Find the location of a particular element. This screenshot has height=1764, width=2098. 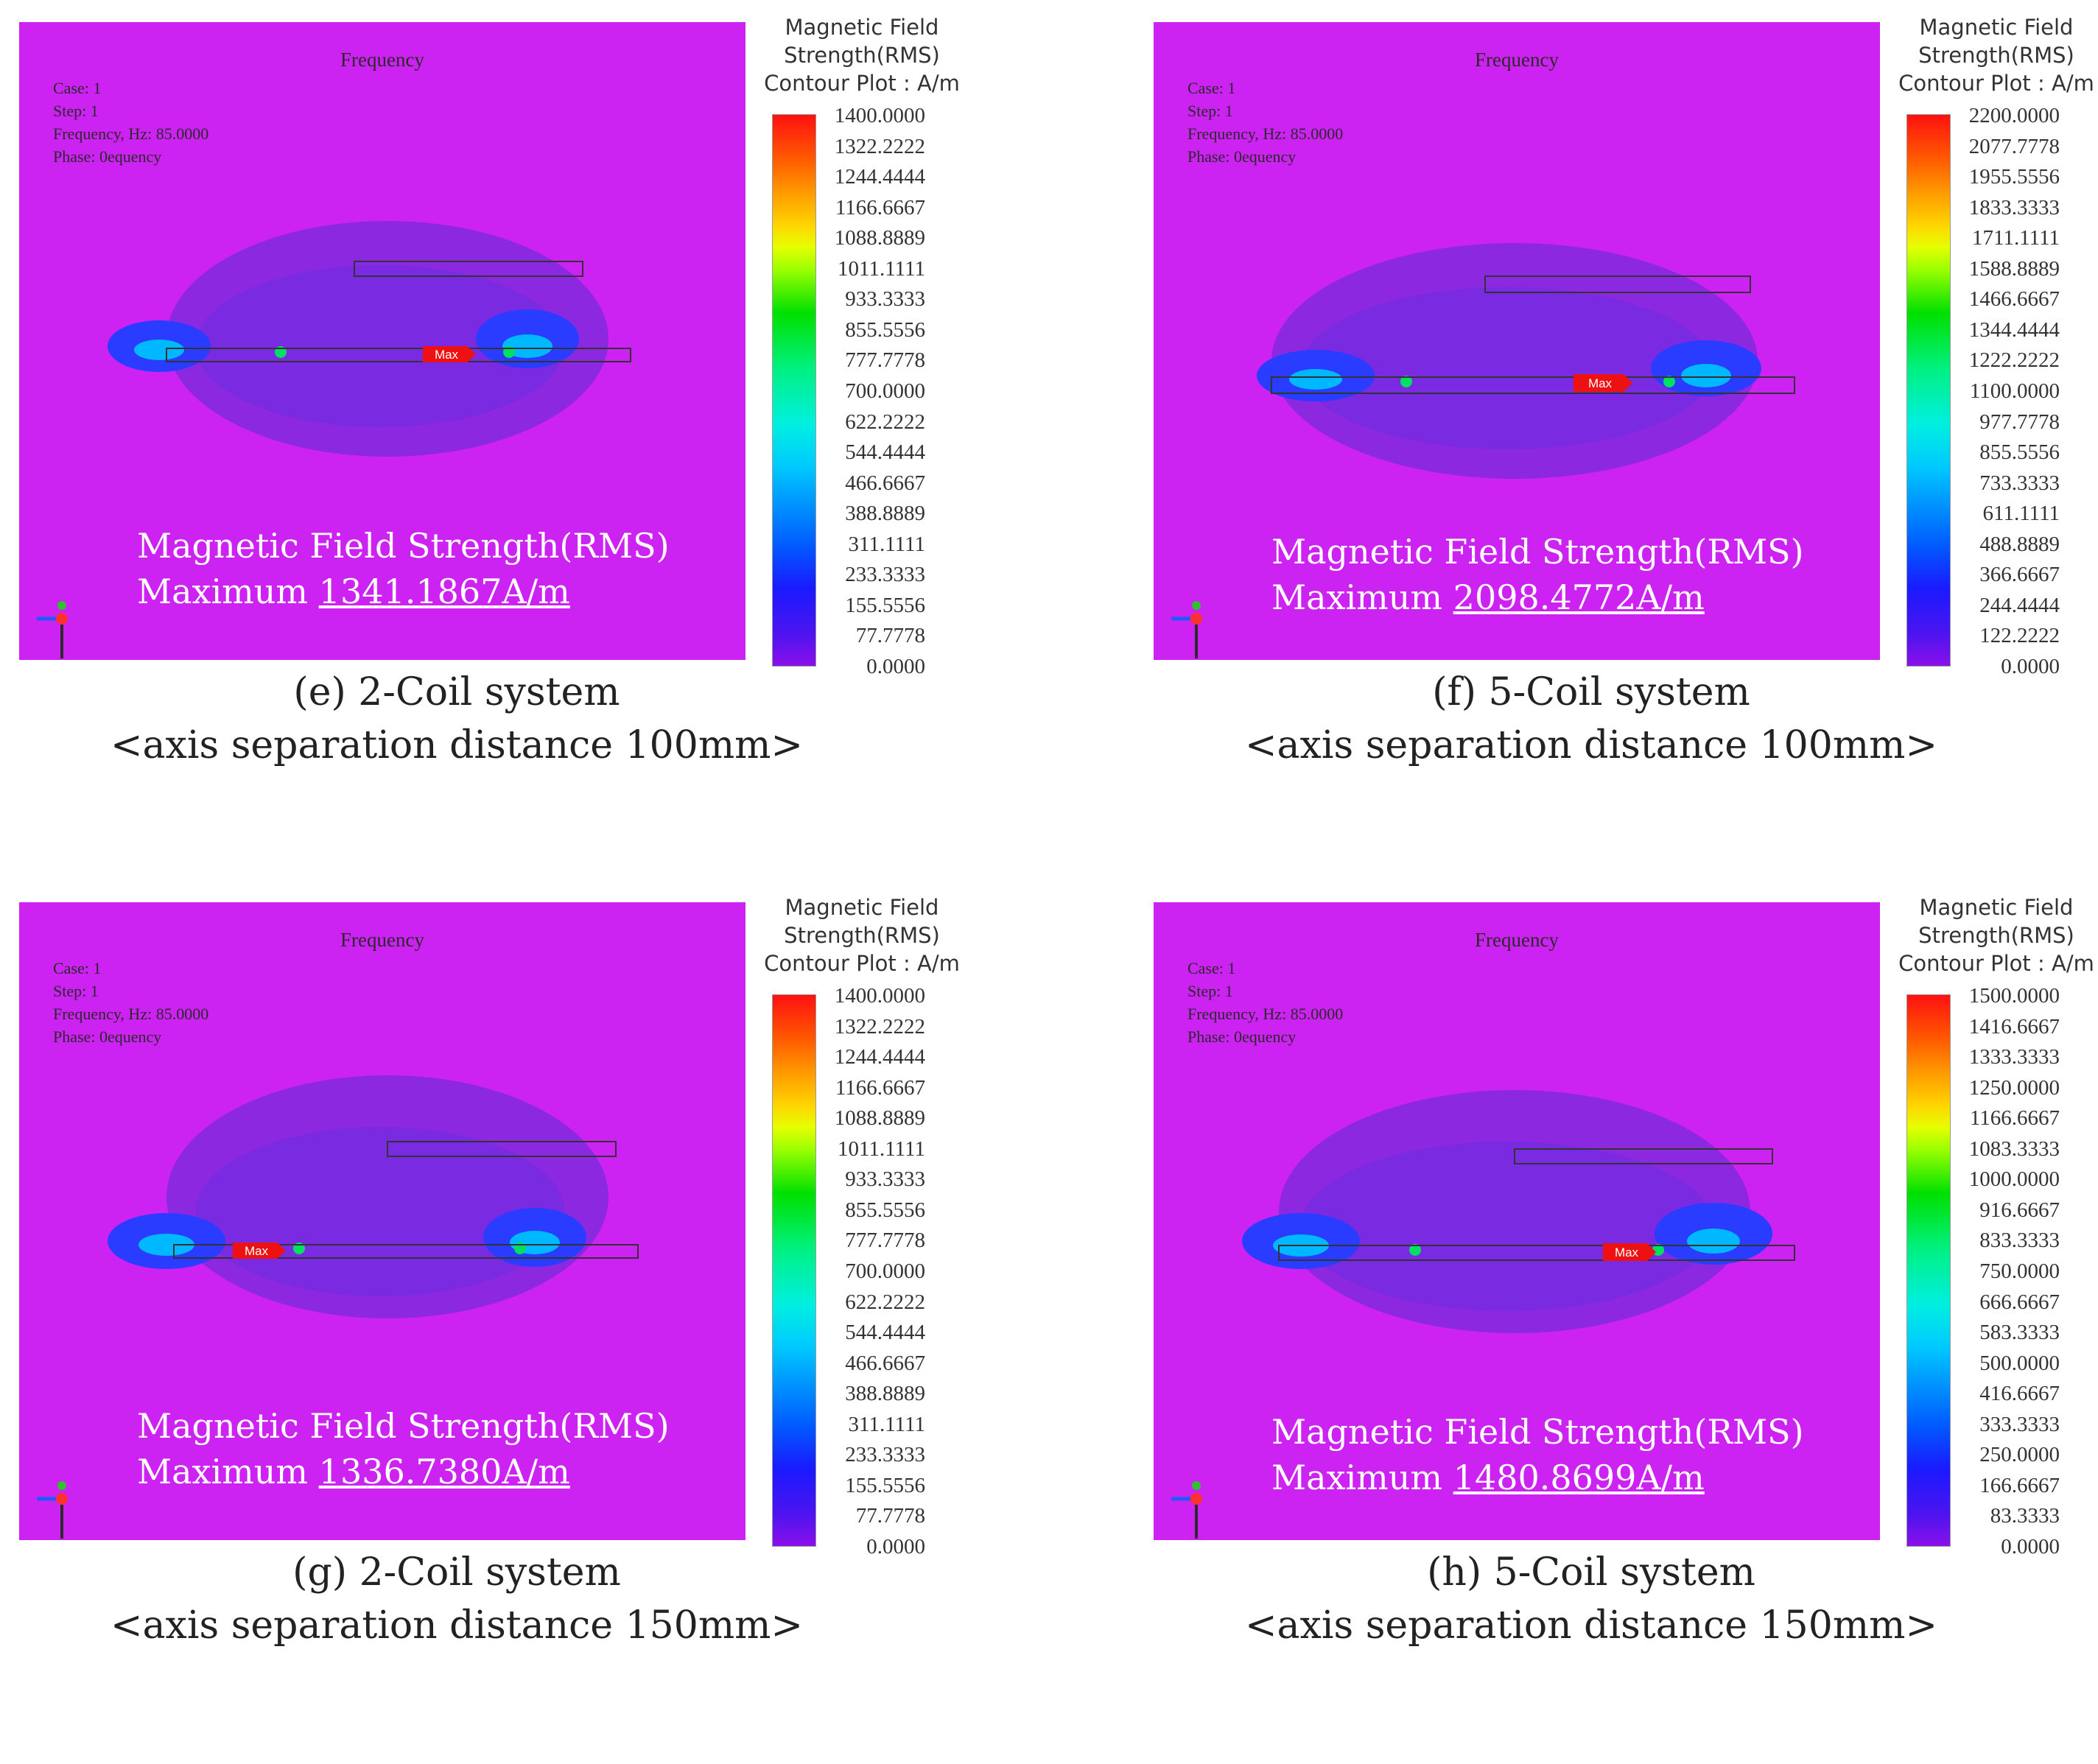

overlay-prefix: Maximum is located at coordinates (1362, 597).